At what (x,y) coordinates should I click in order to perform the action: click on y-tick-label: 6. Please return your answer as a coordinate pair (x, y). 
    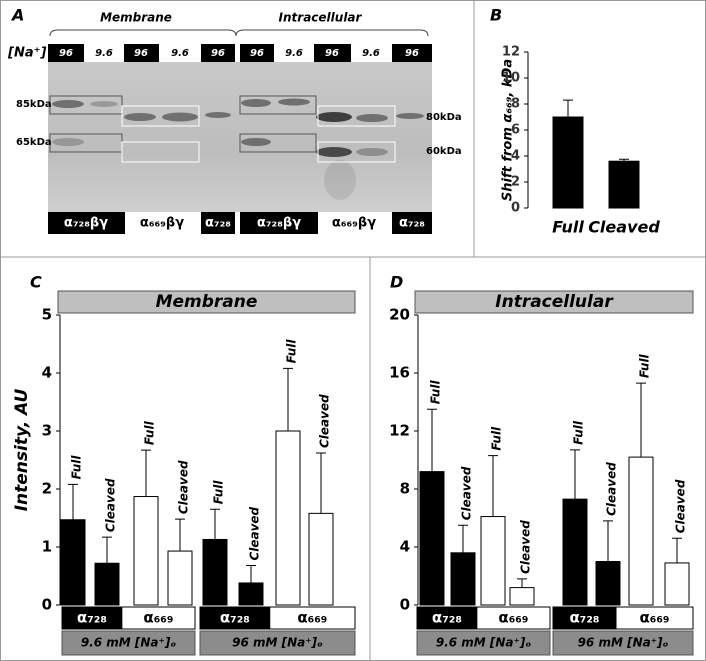
    Looking at the image, I should click on (515, 130).